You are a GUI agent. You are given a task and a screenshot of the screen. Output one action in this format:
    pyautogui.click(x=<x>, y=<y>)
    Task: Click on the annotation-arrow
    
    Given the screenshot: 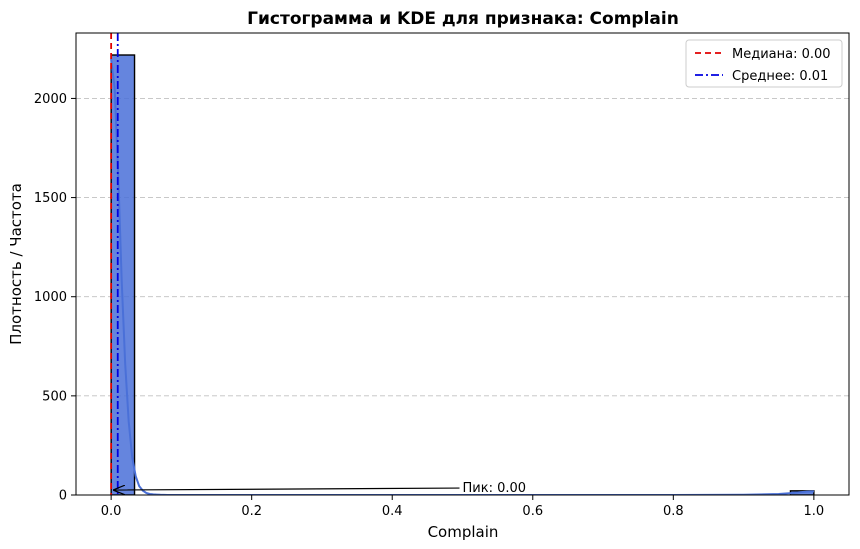 What is the action you would take?
    pyautogui.click(x=287, y=489)
    